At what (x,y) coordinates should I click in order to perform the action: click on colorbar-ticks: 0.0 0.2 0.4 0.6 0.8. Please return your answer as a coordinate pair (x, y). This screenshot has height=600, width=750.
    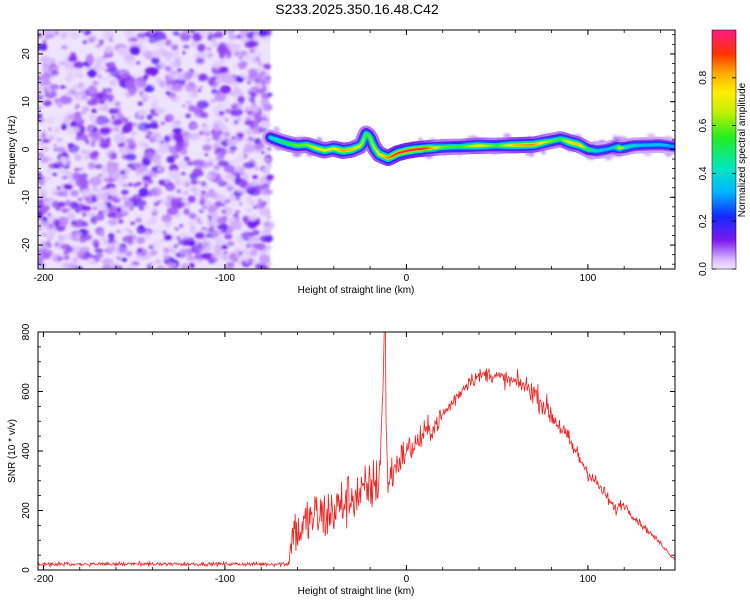
    Looking at the image, I should click on (717, 173).